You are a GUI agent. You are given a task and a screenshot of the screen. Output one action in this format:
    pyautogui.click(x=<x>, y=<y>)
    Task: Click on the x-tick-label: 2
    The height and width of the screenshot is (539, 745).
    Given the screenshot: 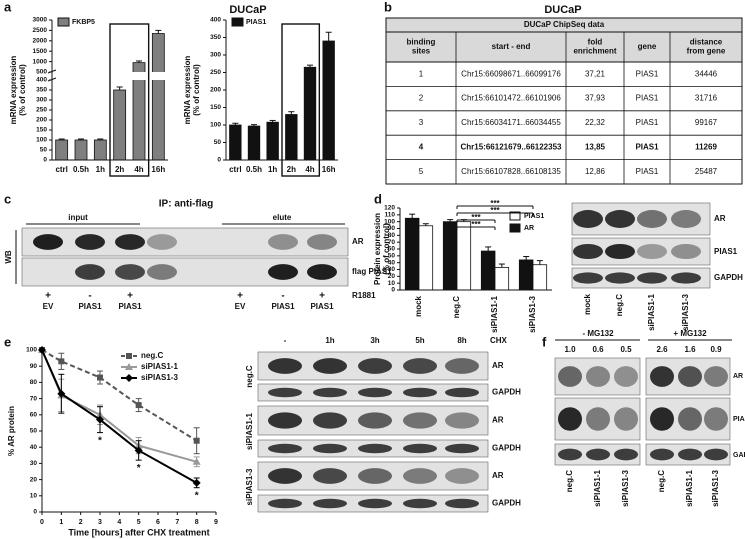 What is the action you would take?
    pyautogui.click(x=81, y=522)
    